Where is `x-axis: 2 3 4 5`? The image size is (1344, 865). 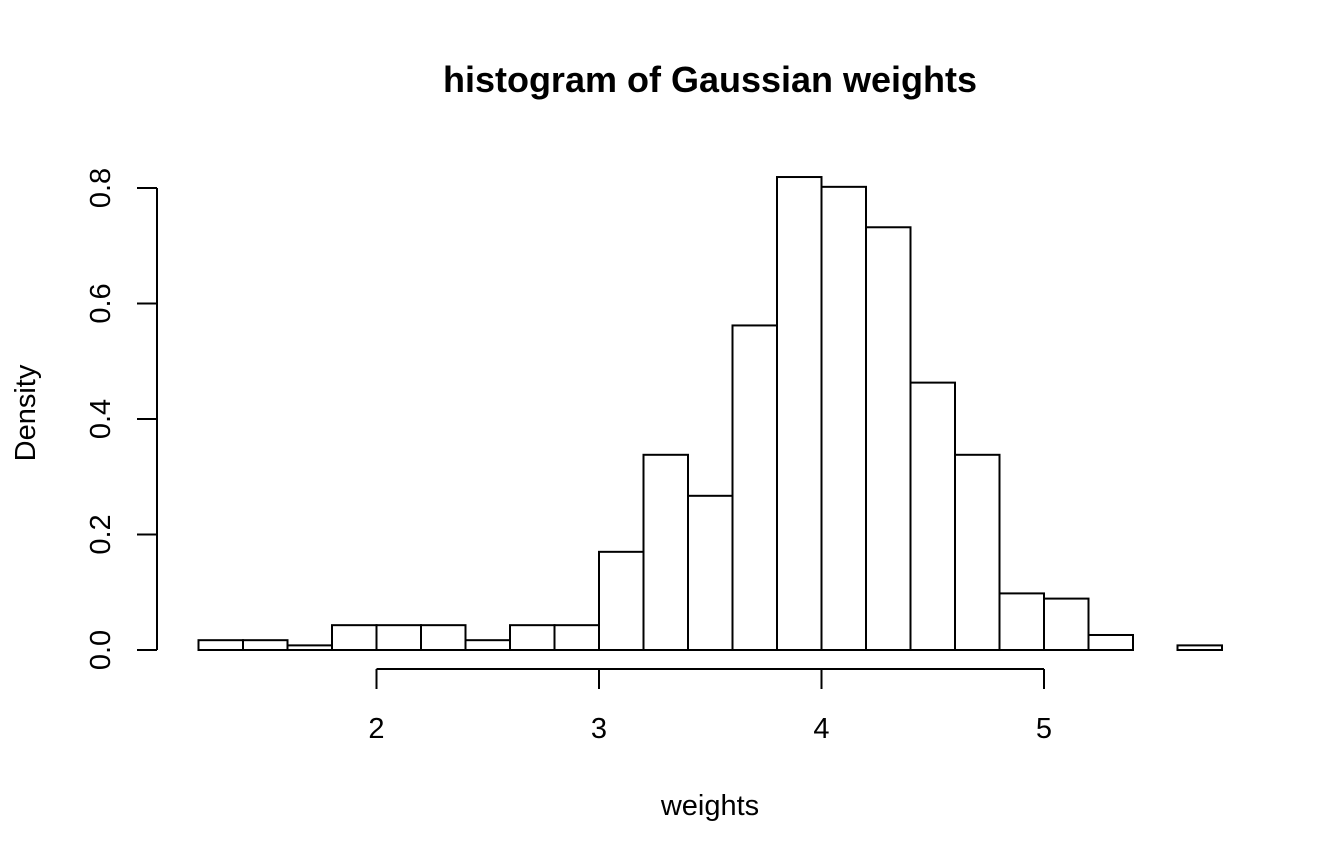
x-axis: 2 3 4 5 is located at coordinates (710, 706).